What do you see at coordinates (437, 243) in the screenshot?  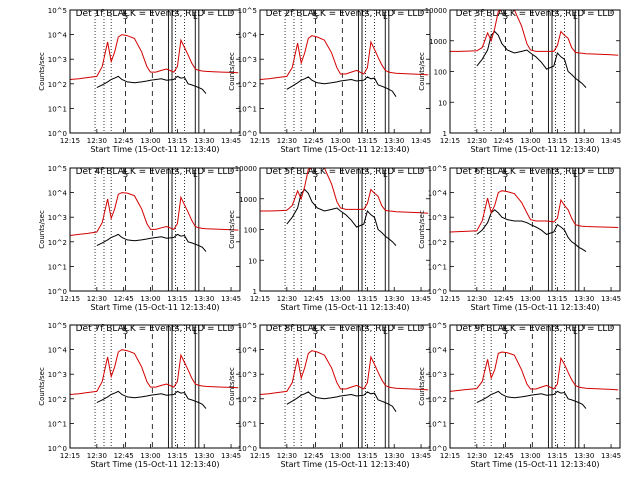 I see `panel-6-y-tick-label: 10^2` at bounding box center [437, 243].